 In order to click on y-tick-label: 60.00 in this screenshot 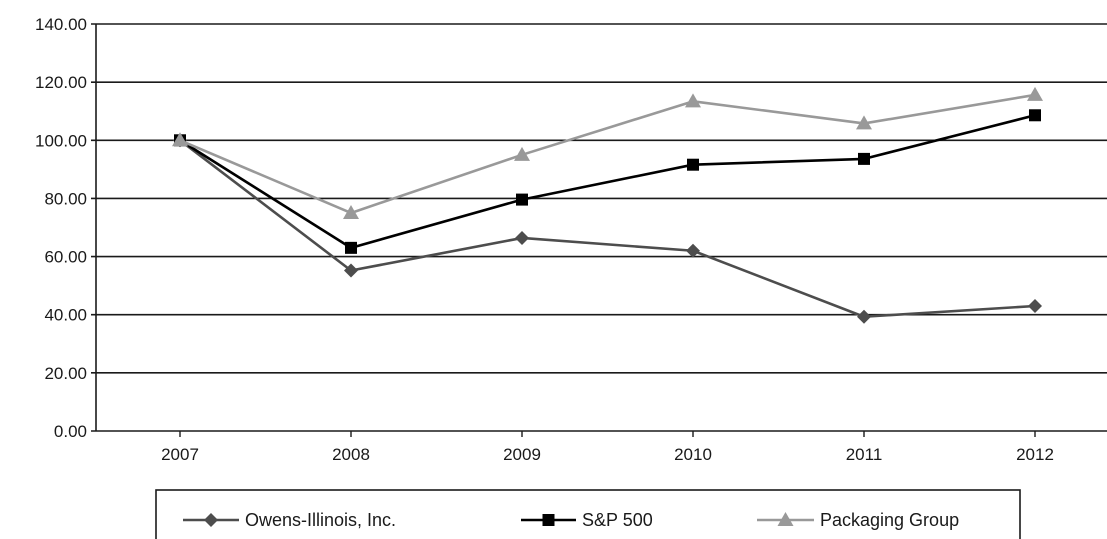, I will do `click(65, 257)`.